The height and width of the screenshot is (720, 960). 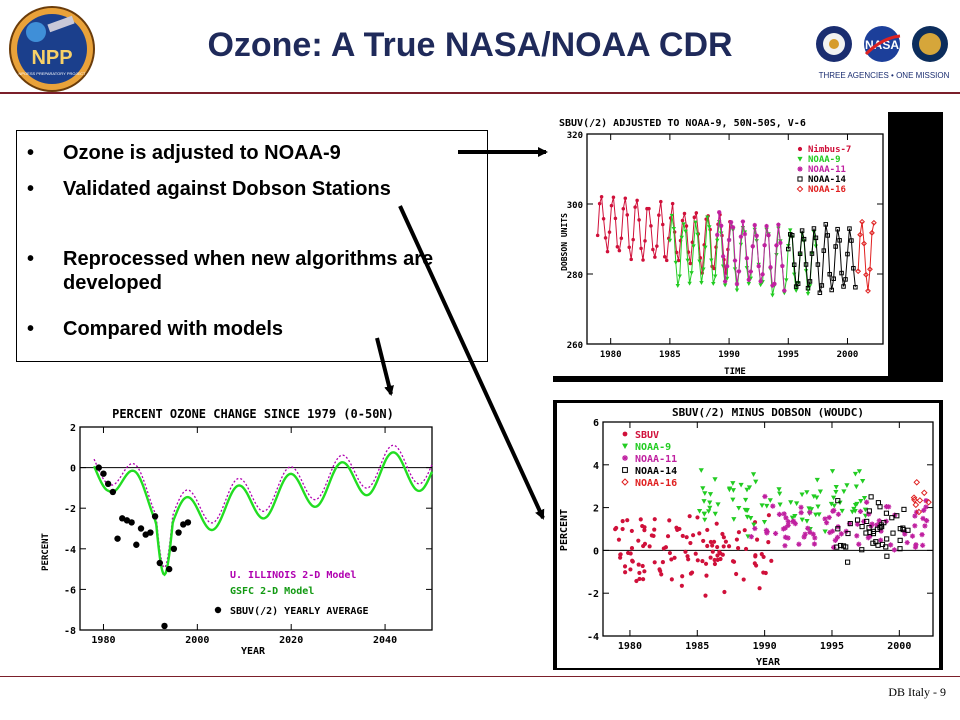 I want to click on legend-label: NOAA-9, so click(x=653, y=447).